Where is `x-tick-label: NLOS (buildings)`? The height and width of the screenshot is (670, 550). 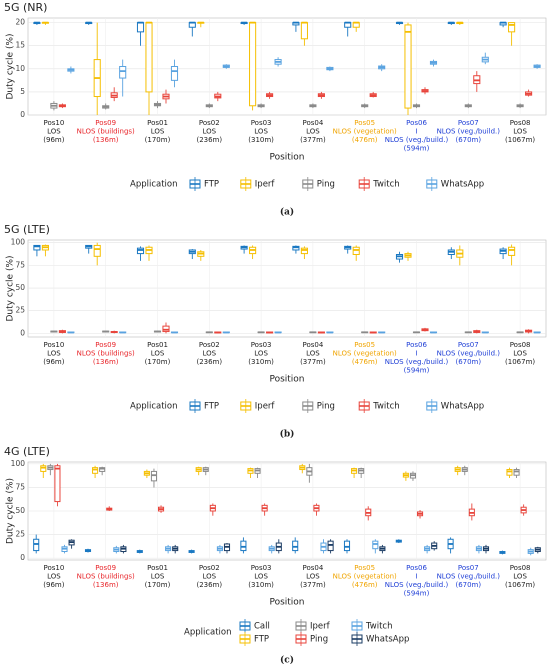
x-tick-label: NLOS (buildings) is located at coordinates (106, 354).